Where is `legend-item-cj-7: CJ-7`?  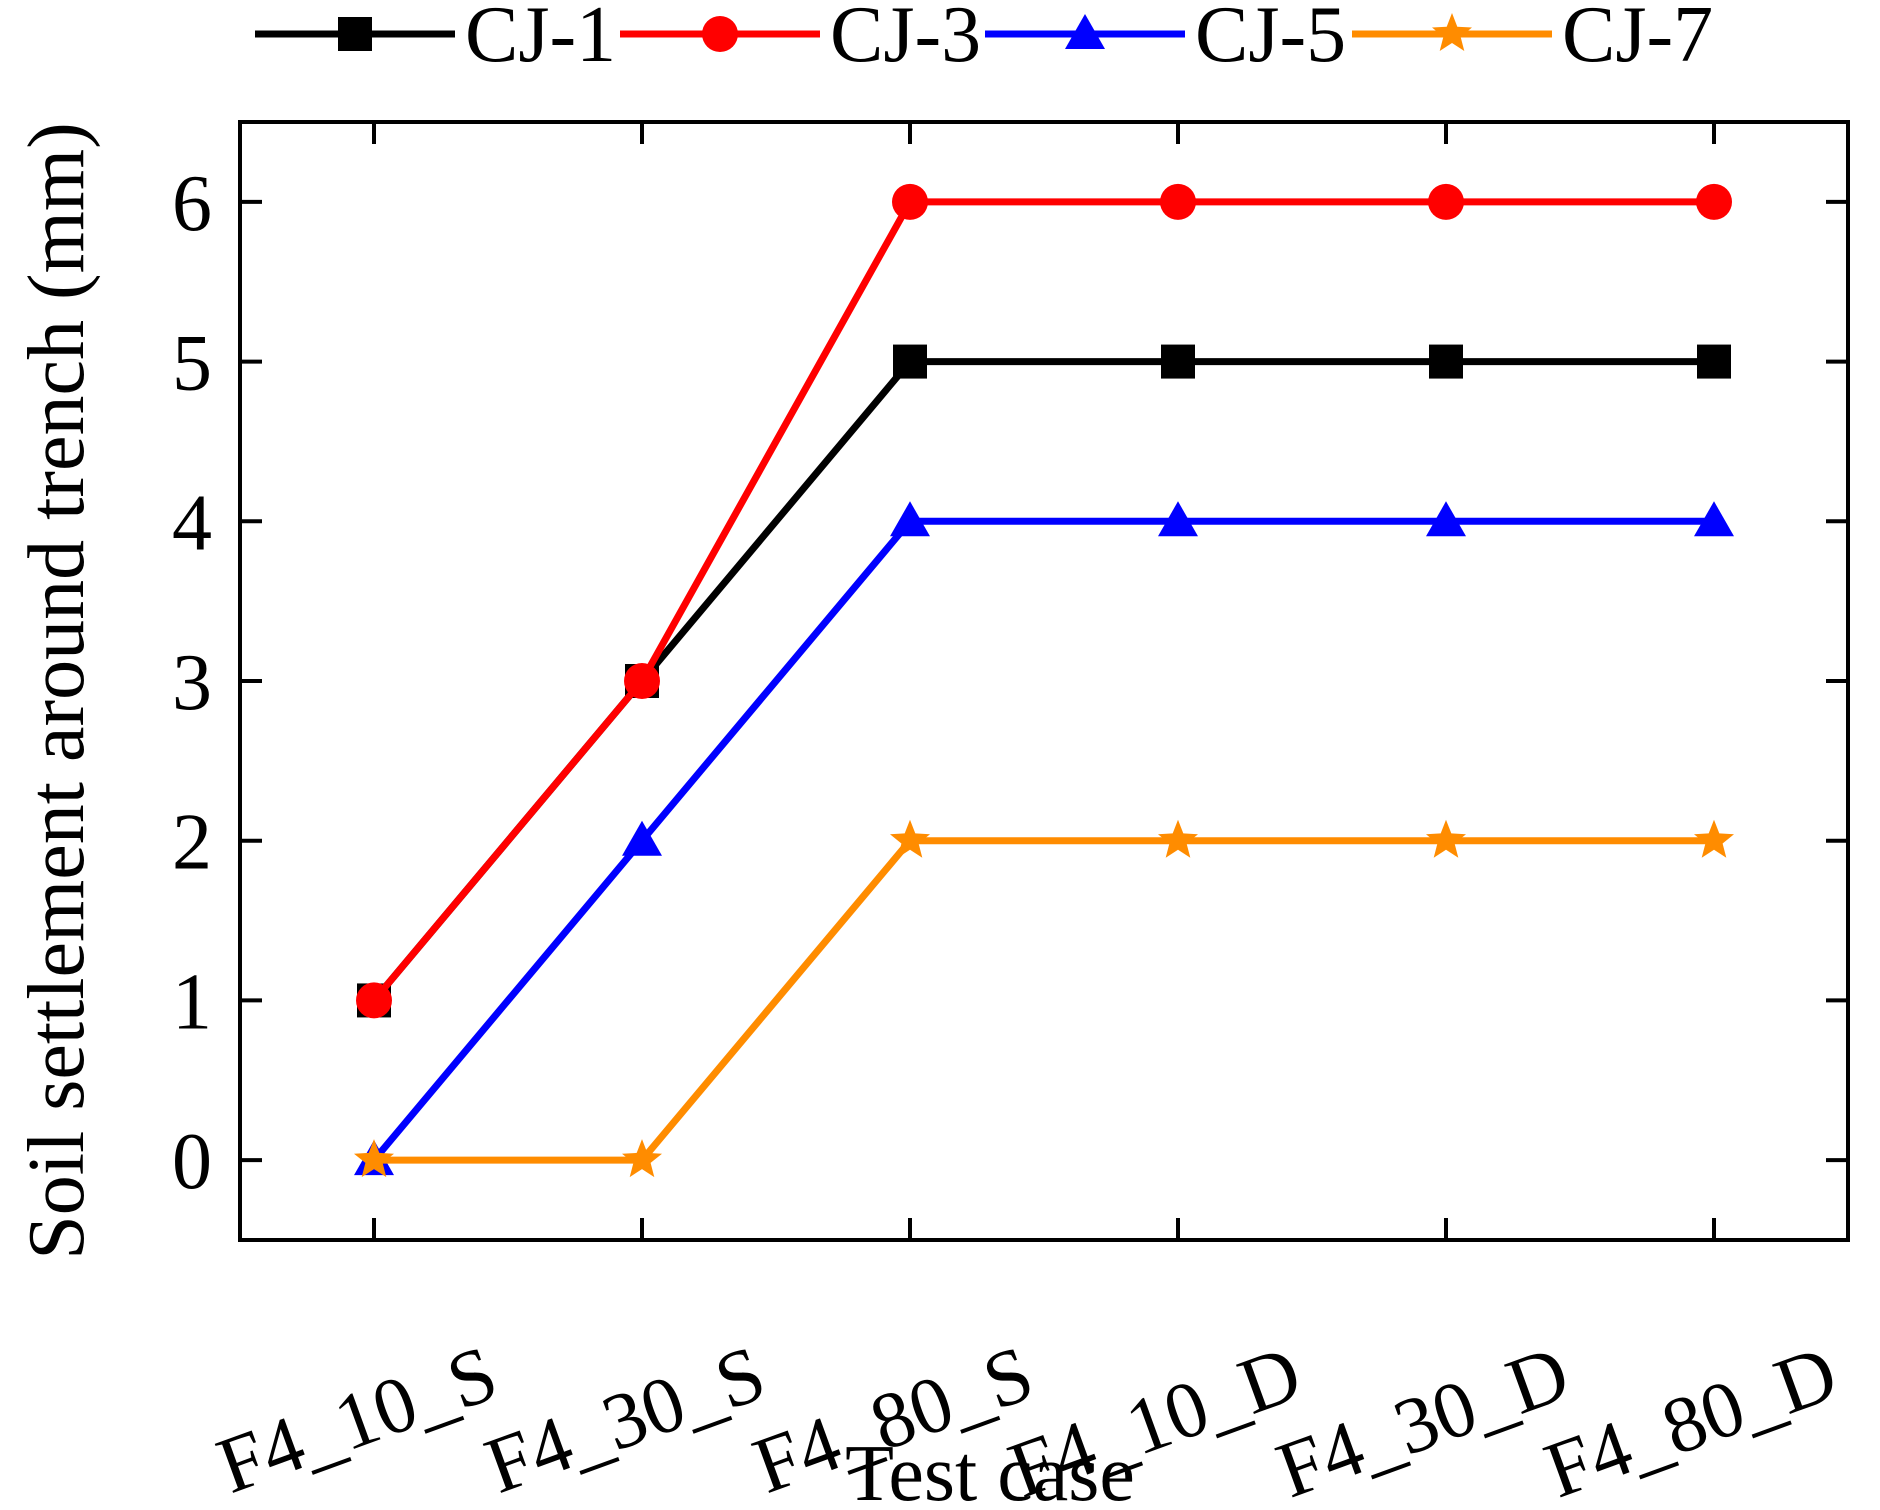
legend-item-cj-7: CJ-7 is located at coordinates (1532, 39).